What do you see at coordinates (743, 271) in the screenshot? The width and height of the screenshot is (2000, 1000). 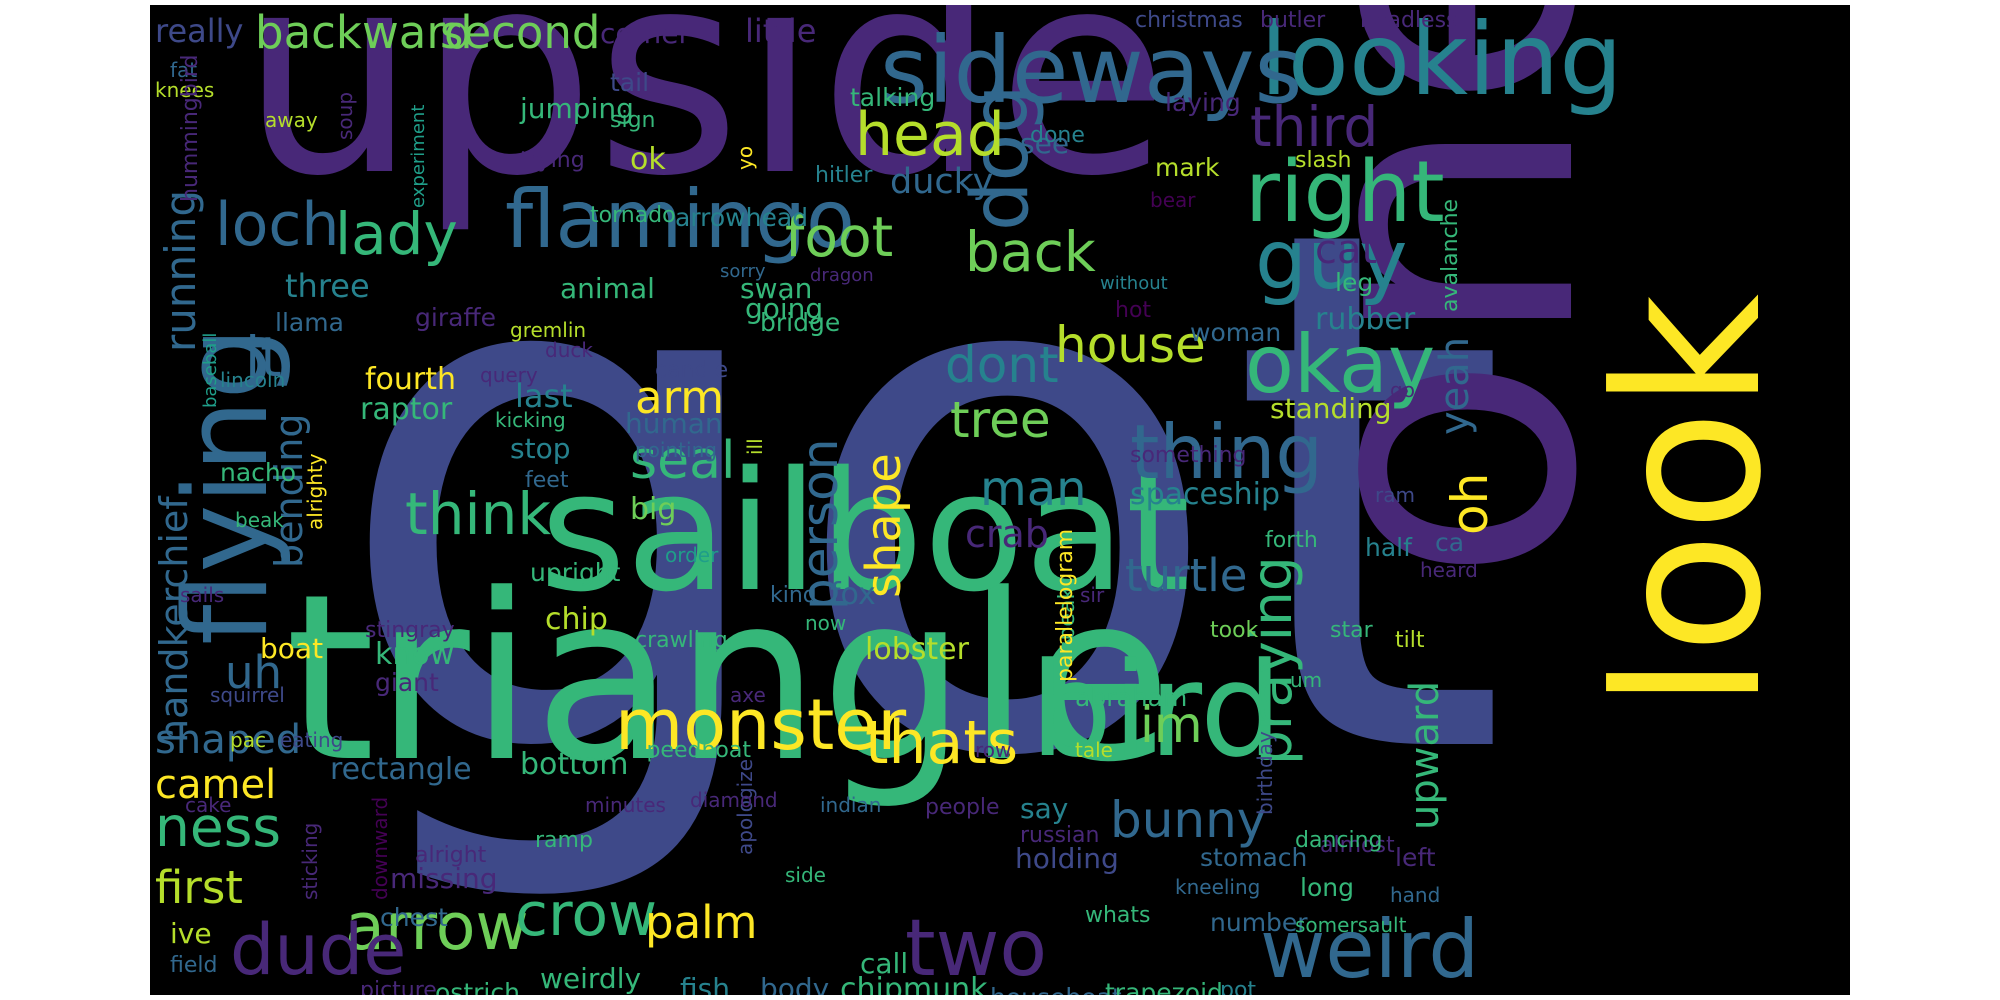 I see `word-sorry: sorry` at bounding box center [743, 271].